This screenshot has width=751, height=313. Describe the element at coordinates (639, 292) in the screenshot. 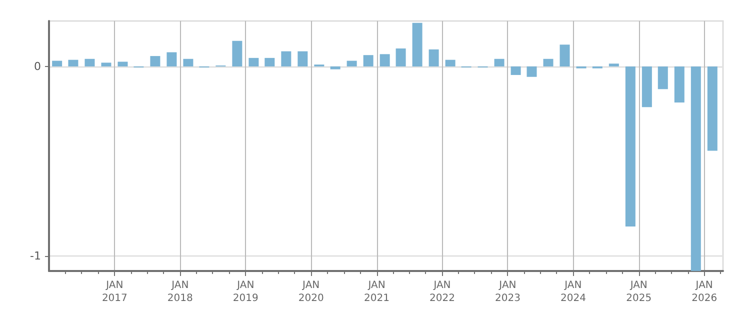

I see `x-tick-label: JAN 2025` at that location.